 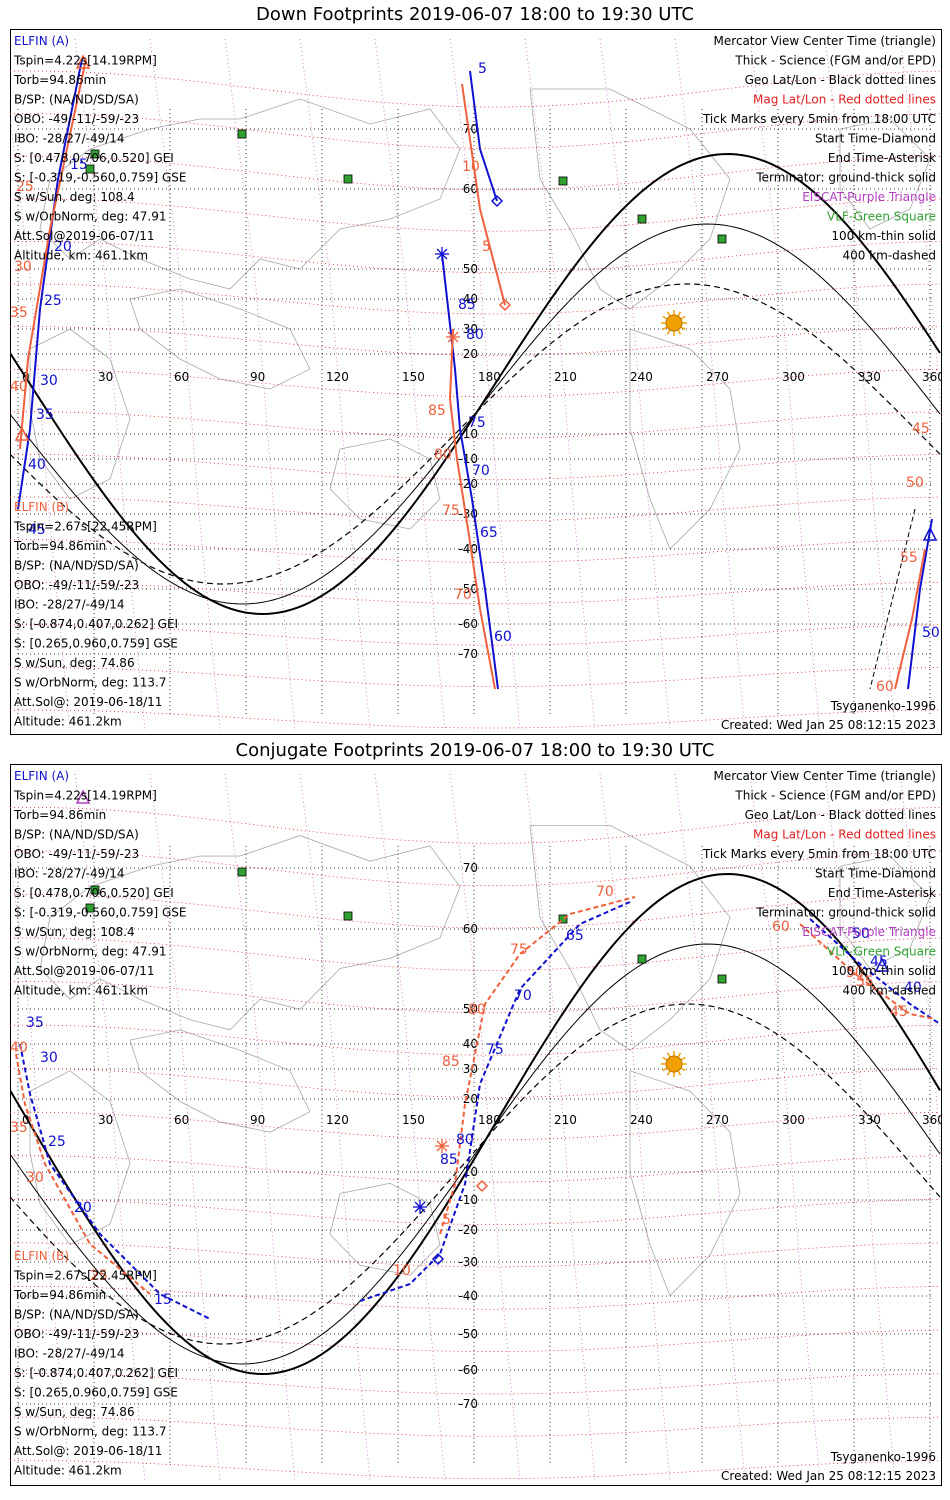 What do you see at coordinates (84, 236) in the screenshot?
I see `elfin-a-info: Att.Sol@2019-06-07/11` at bounding box center [84, 236].